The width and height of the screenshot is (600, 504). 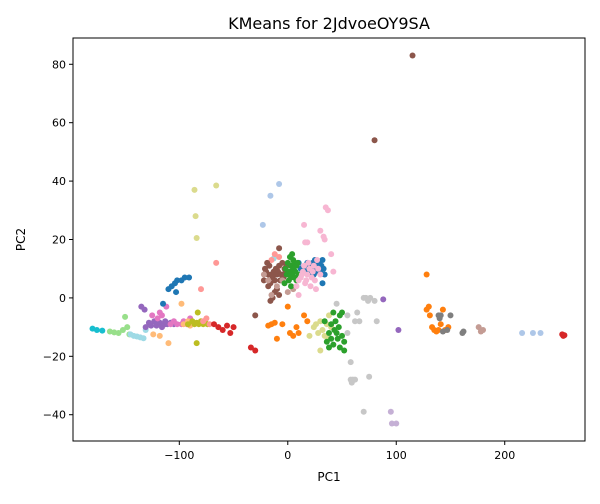 What do you see at coordinates (328, 477) in the screenshot?
I see `x-axis-label: PC1` at bounding box center [328, 477].